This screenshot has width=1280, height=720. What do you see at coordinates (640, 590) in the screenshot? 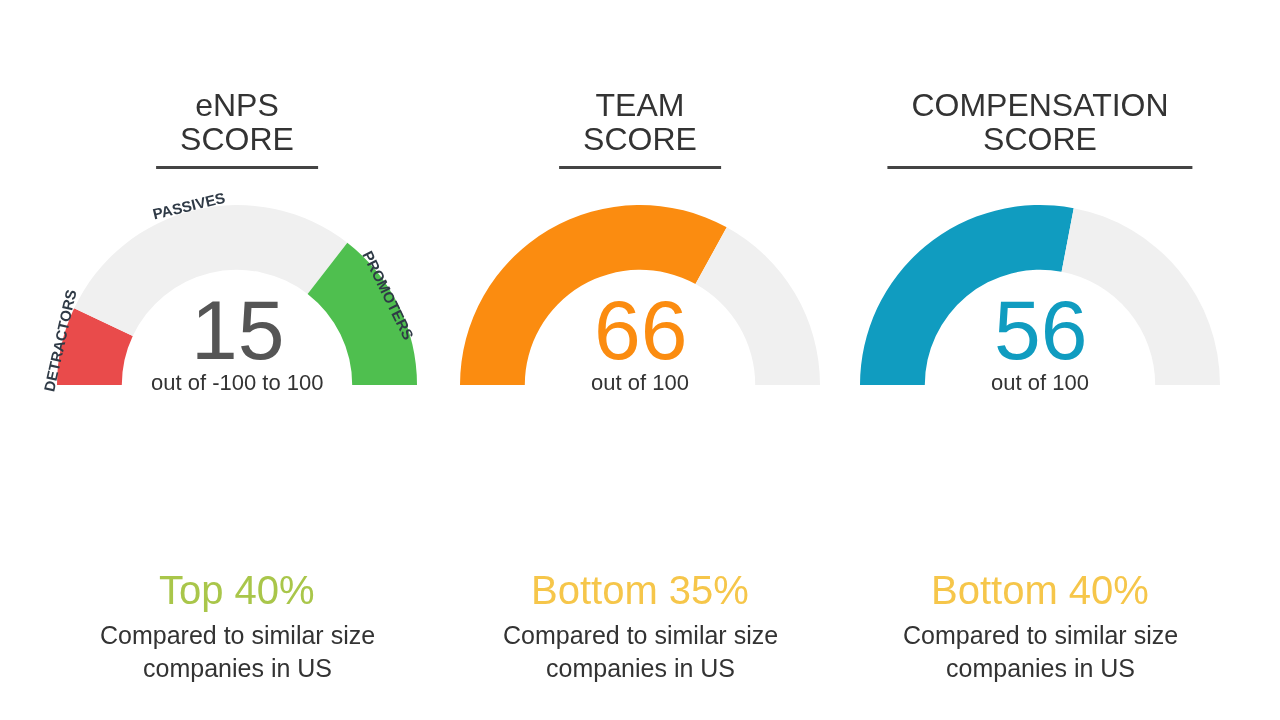
I see `text: Bottom 35%` at bounding box center [640, 590].